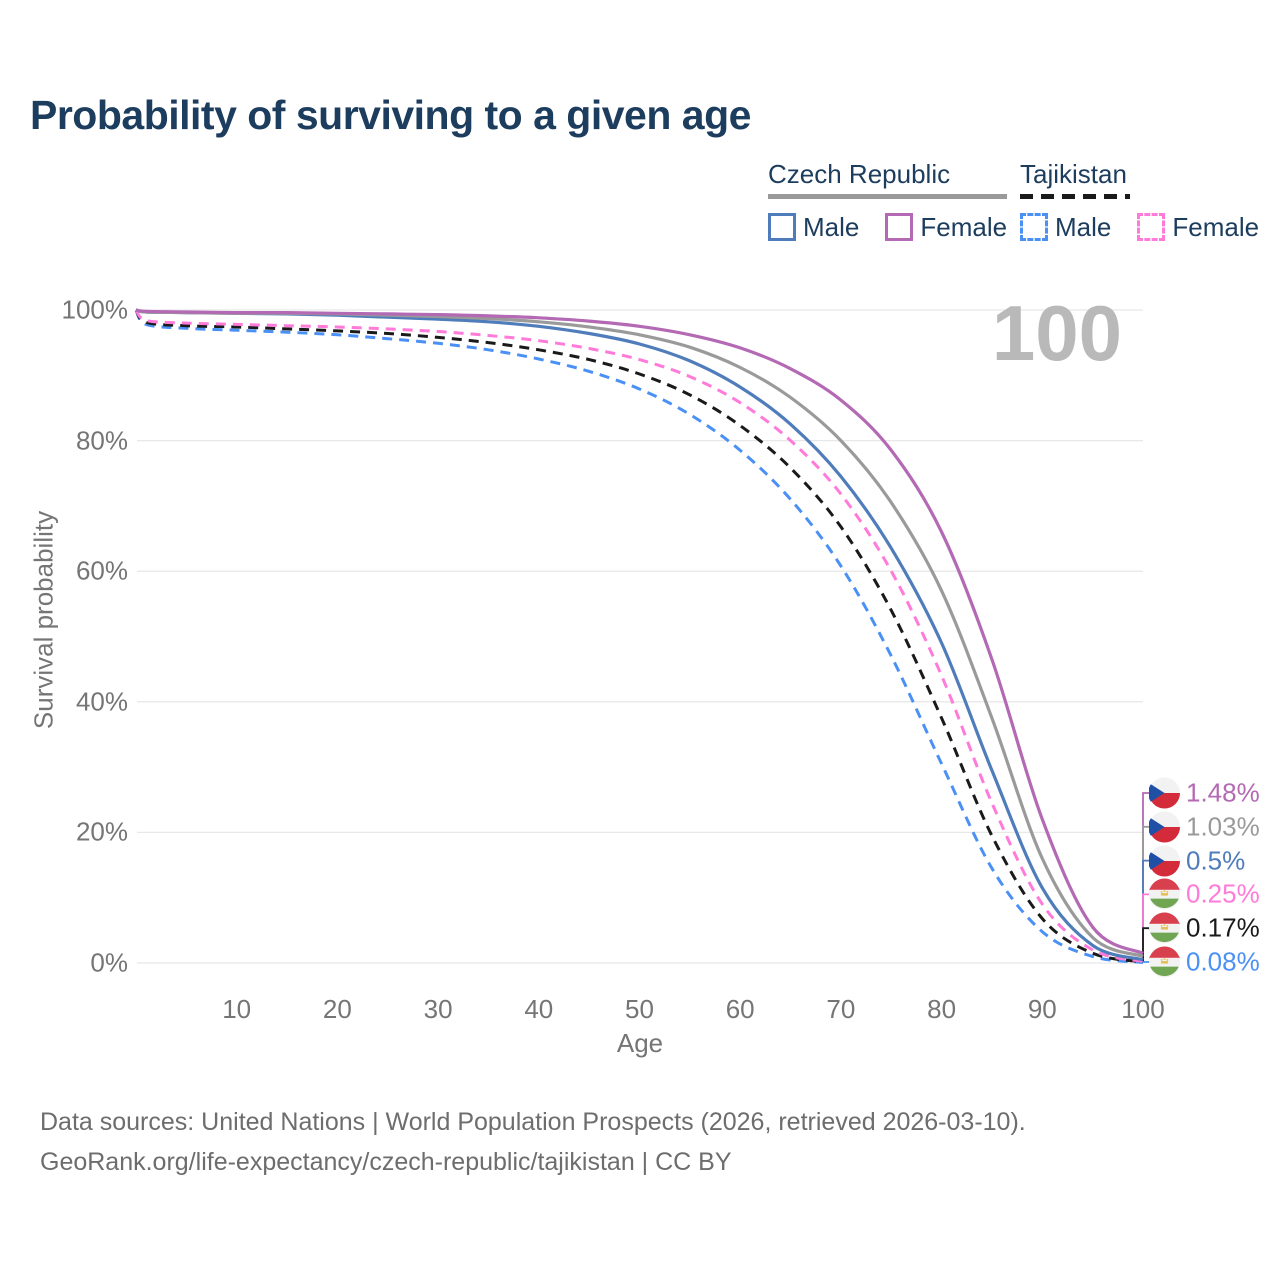 The width and height of the screenshot is (1280, 1280). I want to click on end-label-tajikistan-male: 0.08%, so click(1204, 962).